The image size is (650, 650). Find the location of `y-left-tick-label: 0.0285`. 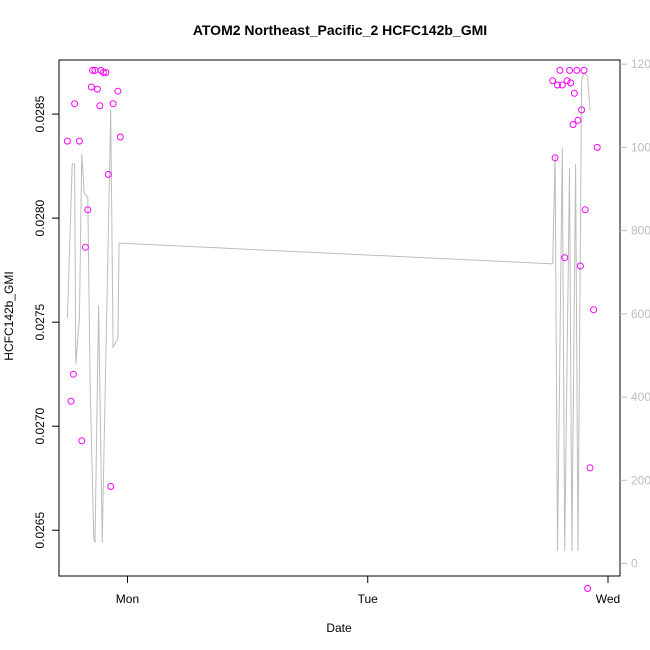

y-left-tick-label: 0.0285 is located at coordinates (40, 113).